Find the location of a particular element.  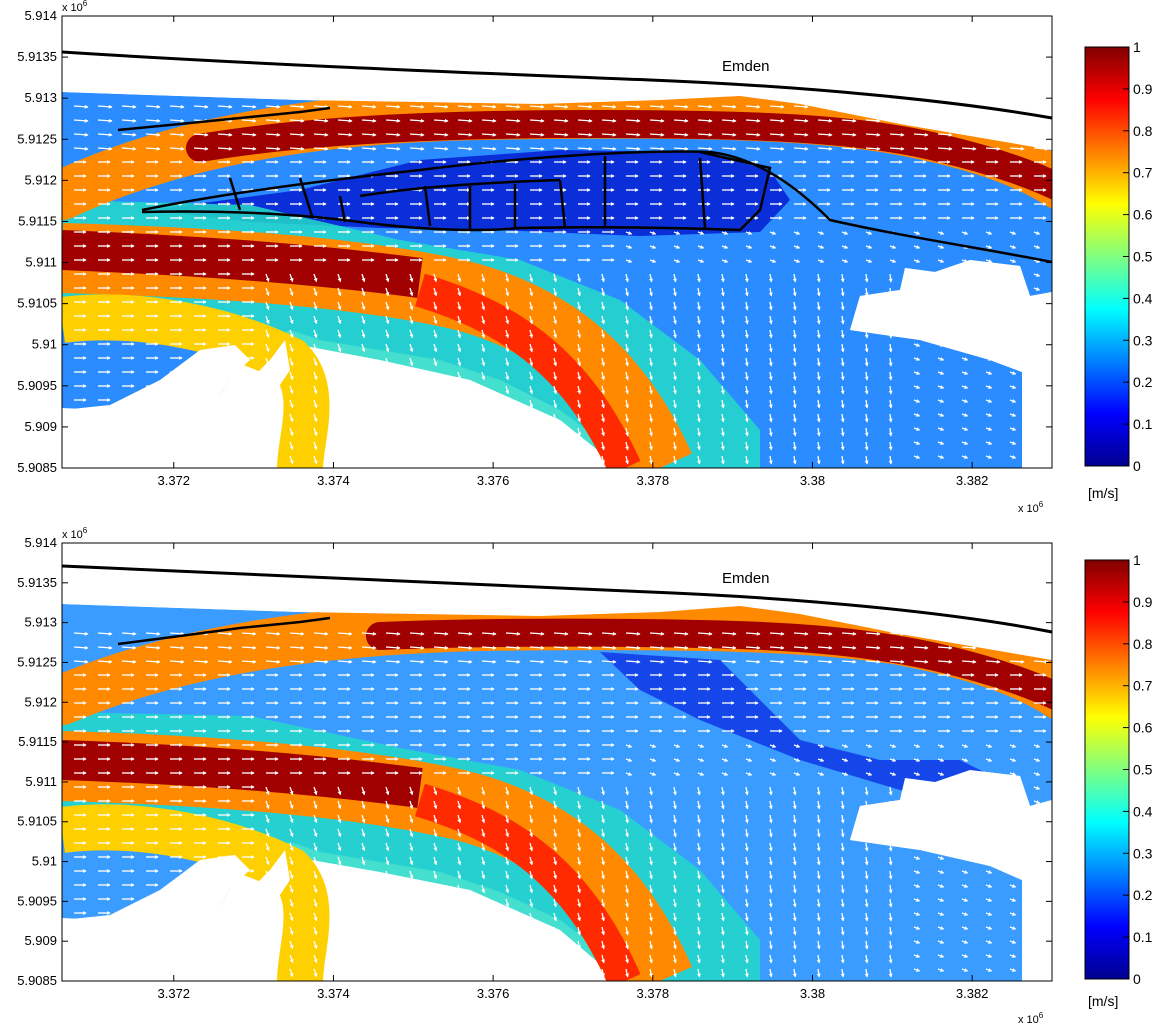

colorbar-tick-label: 0.5 is located at coordinates (1143, 770).